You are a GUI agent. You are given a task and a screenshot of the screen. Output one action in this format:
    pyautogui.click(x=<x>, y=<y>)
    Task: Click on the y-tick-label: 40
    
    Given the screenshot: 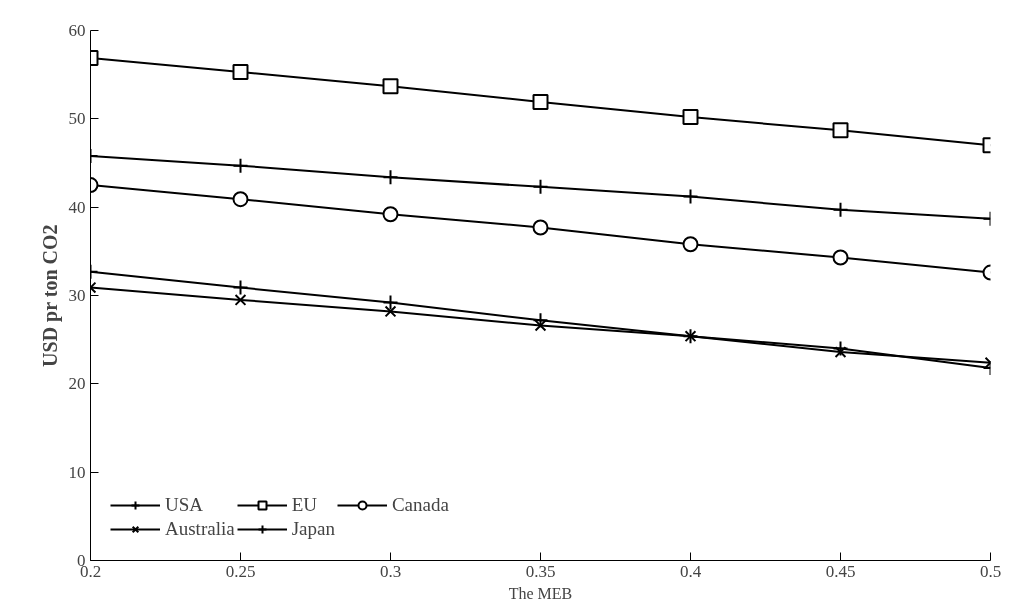 What is the action you would take?
    pyautogui.click(x=77, y=207)
    